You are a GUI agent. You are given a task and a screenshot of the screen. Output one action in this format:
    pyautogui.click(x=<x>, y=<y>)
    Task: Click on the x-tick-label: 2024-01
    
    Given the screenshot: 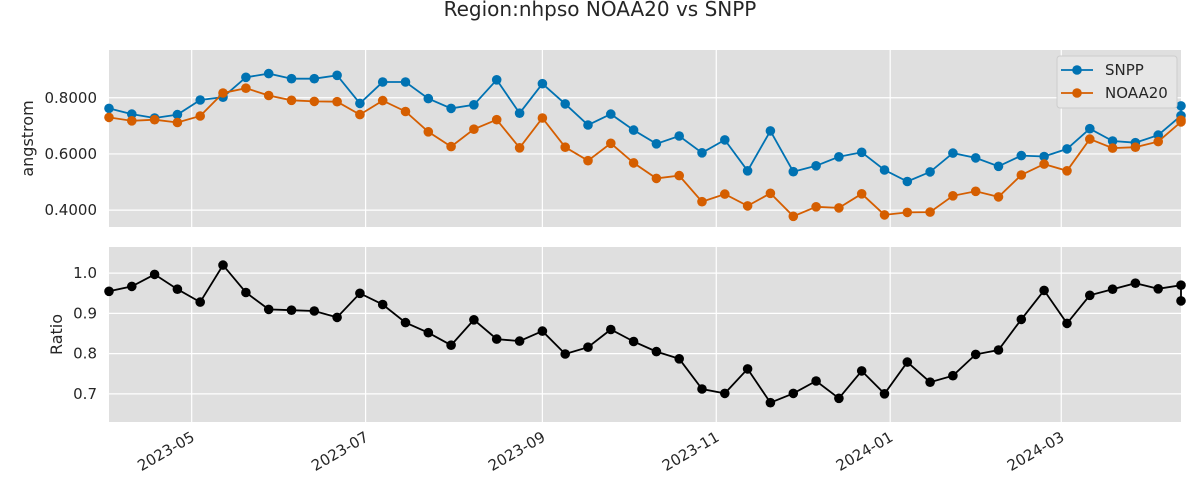 What is the action you would take?
    pyautogui.click(x=864, y=451)
    